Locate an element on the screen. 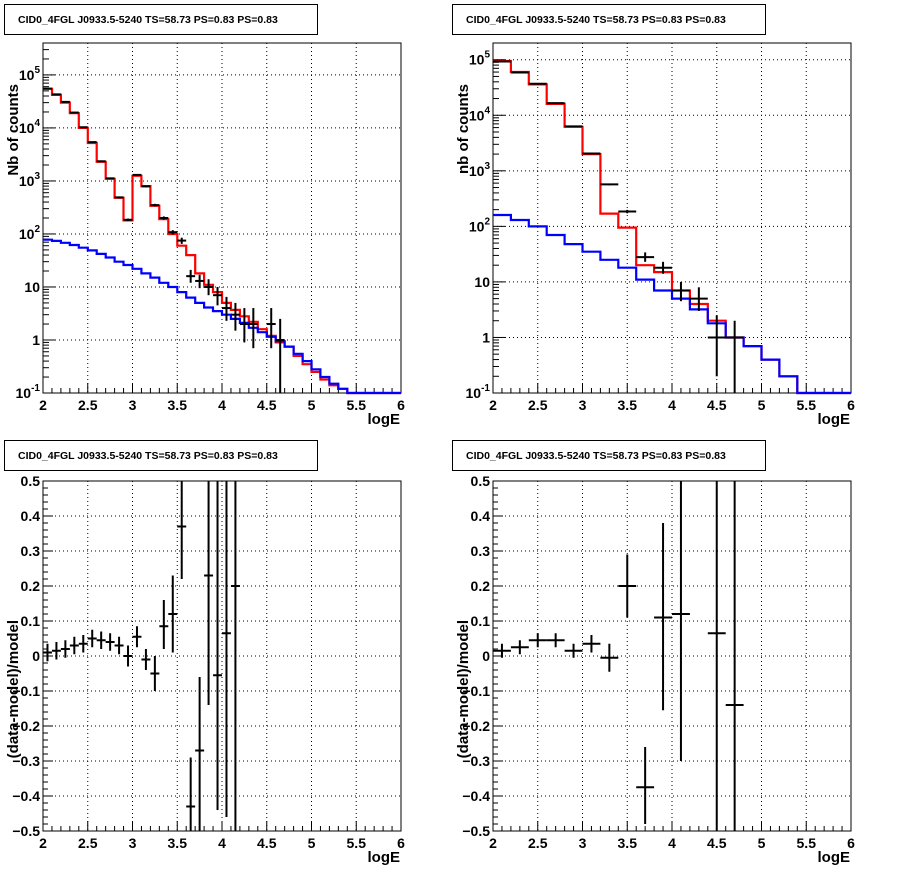  x-tick-label: 6 is located at coordinates (401, 843).